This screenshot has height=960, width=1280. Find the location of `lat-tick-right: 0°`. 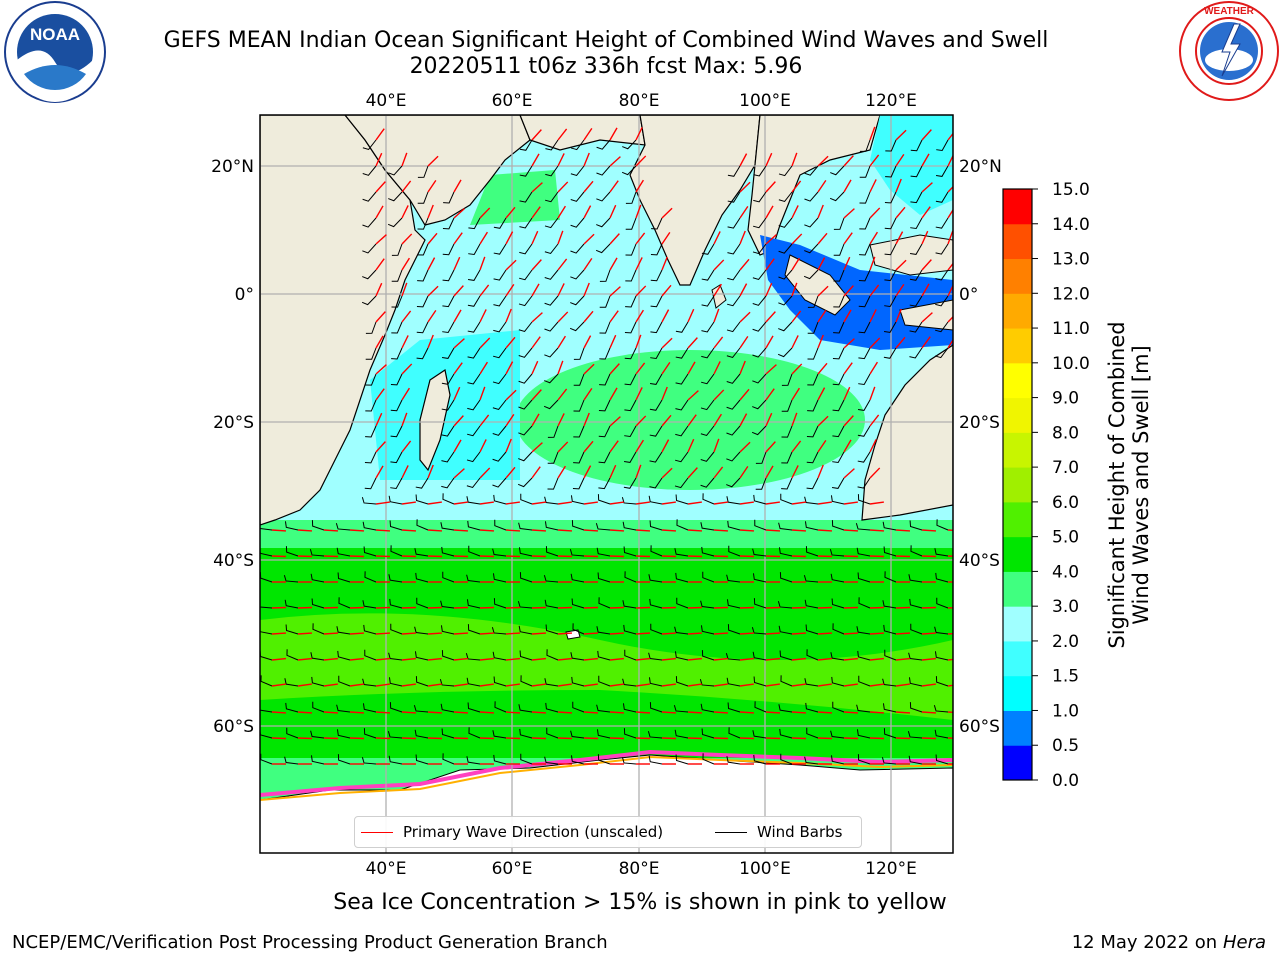

lat-tick-right: 0° is located at coordinates (968, 295).